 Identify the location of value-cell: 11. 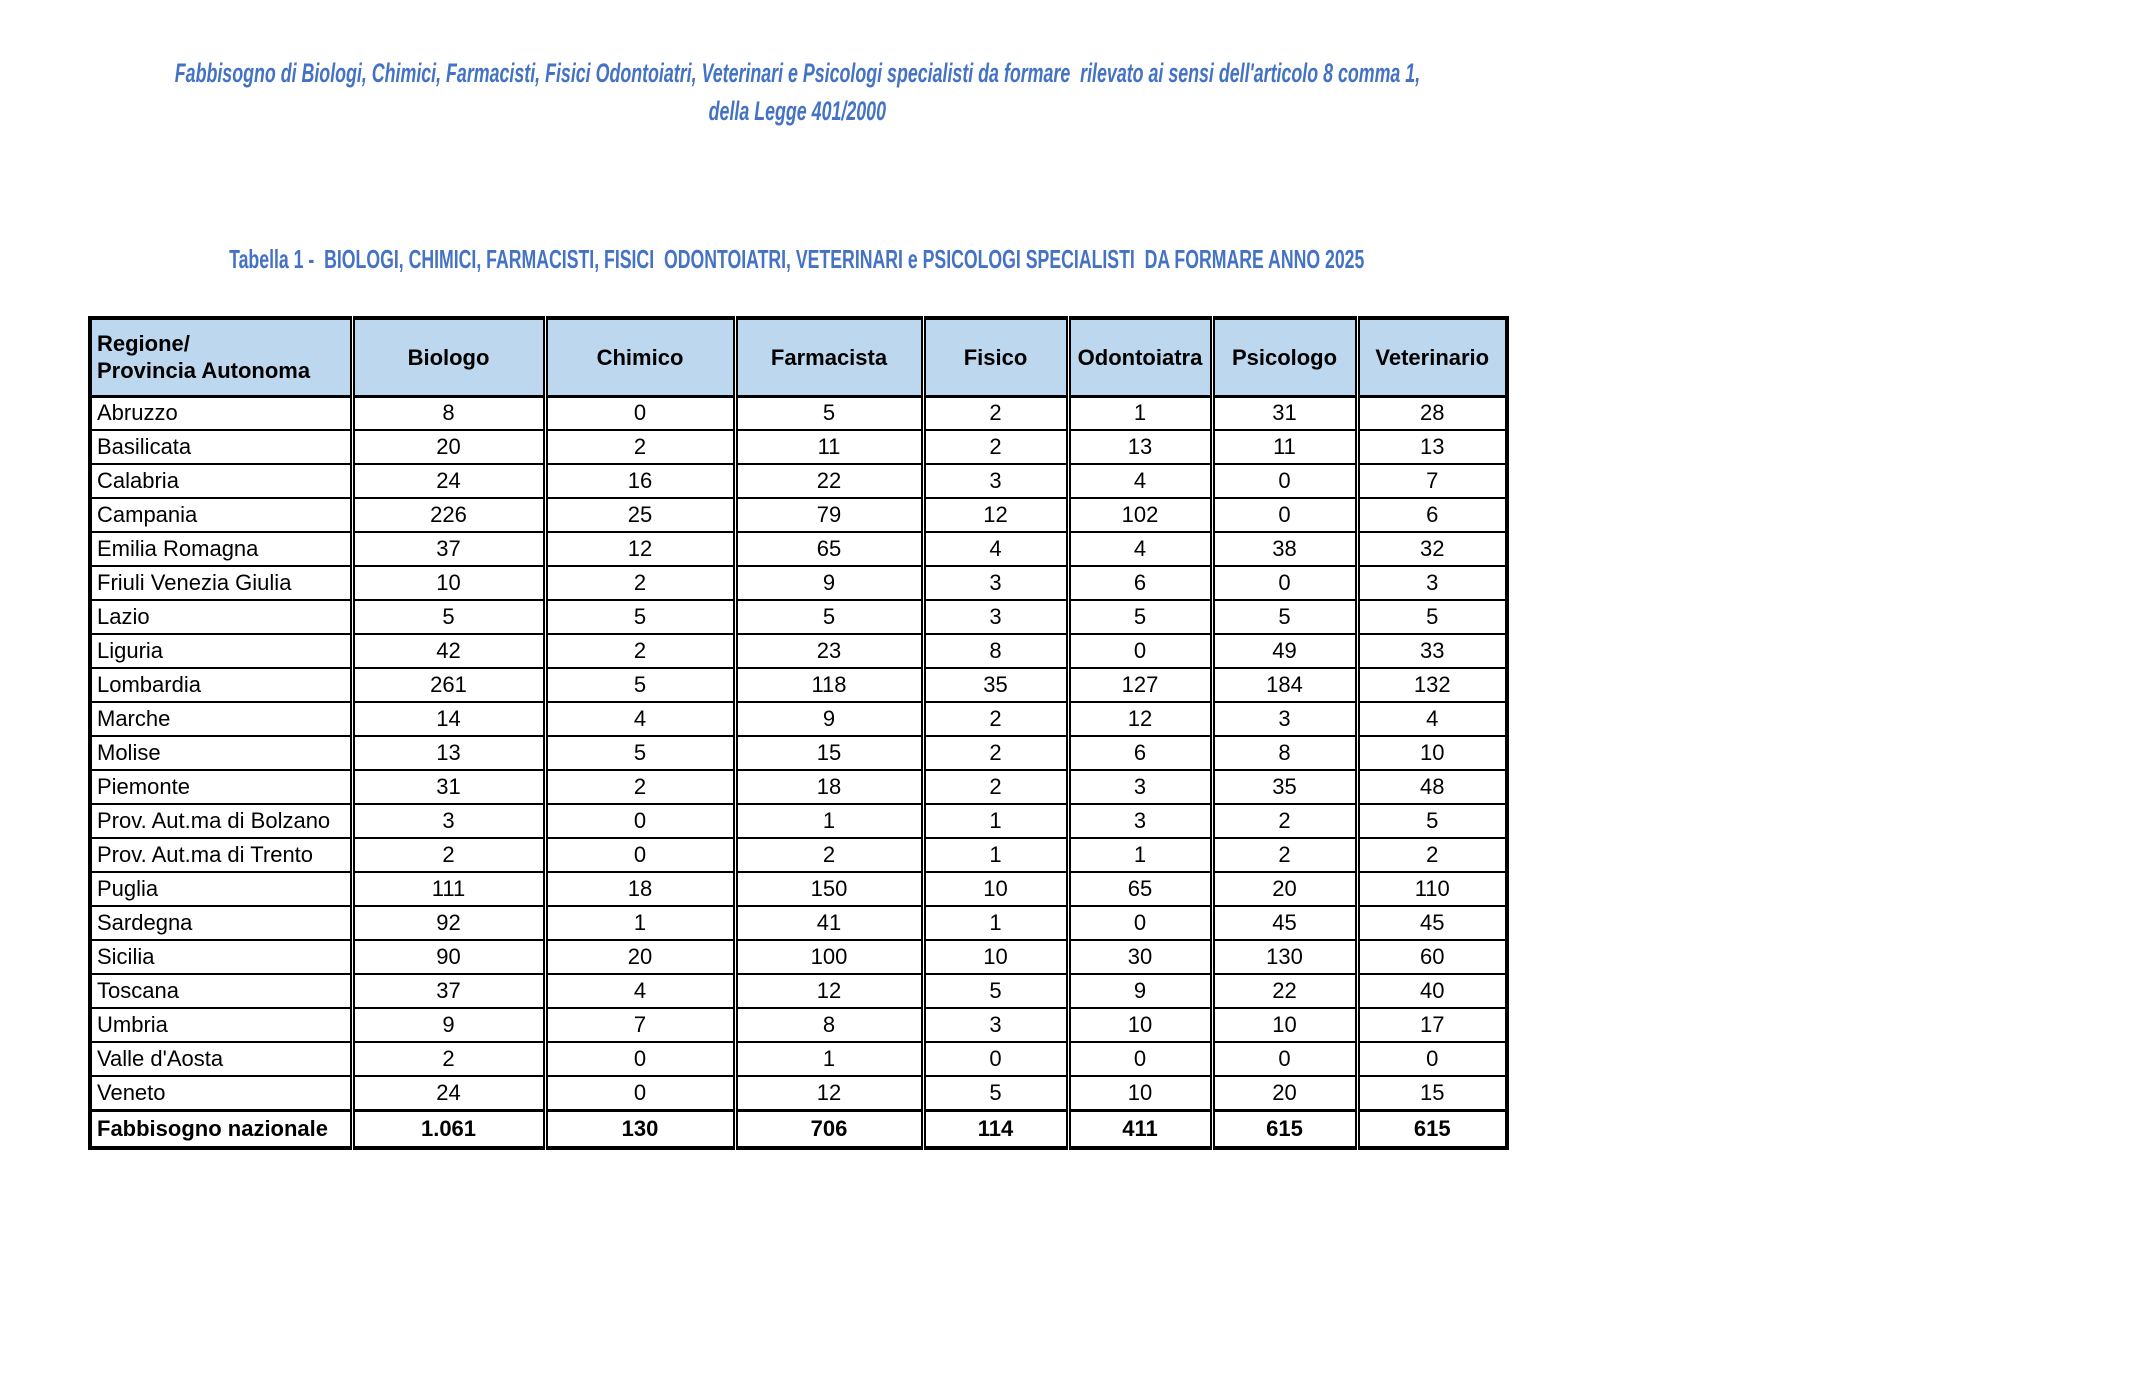
(829, 447).